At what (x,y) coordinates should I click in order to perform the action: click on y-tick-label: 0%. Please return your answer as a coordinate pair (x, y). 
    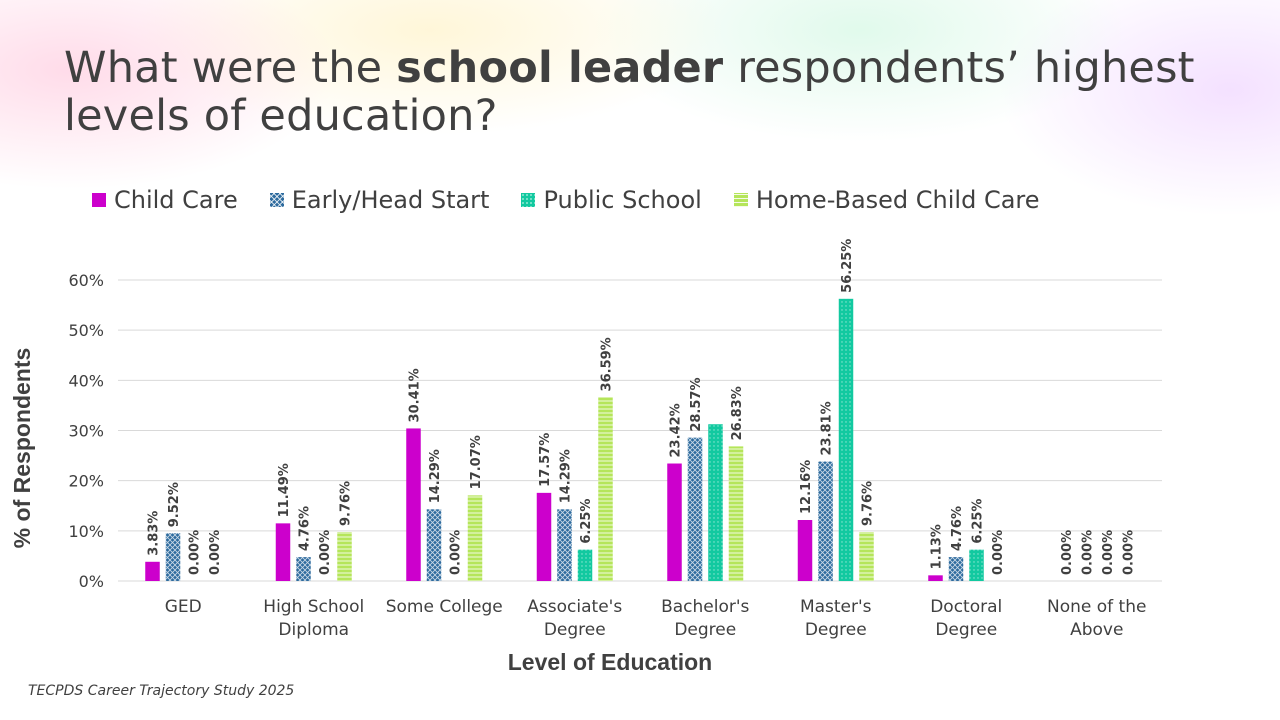
    Looking at the image, I should click on (91, 581).